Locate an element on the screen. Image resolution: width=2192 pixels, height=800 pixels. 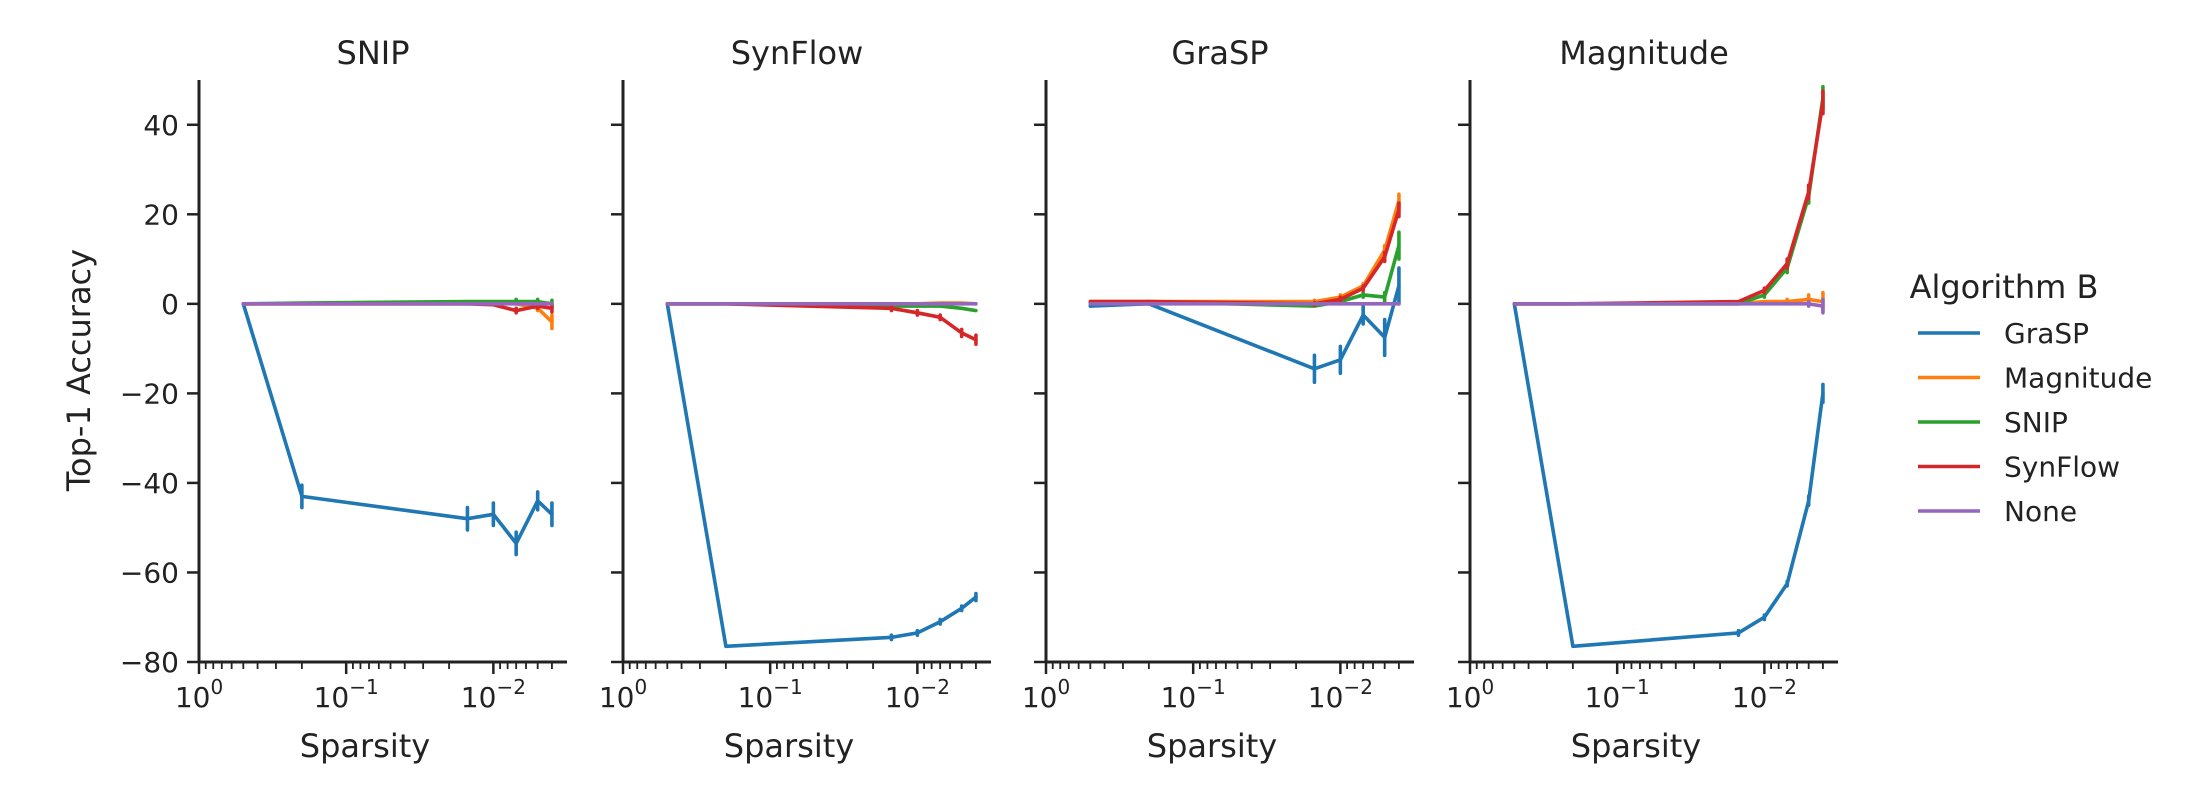
y-tick-label: 20 is located at coordinates (161, 214).